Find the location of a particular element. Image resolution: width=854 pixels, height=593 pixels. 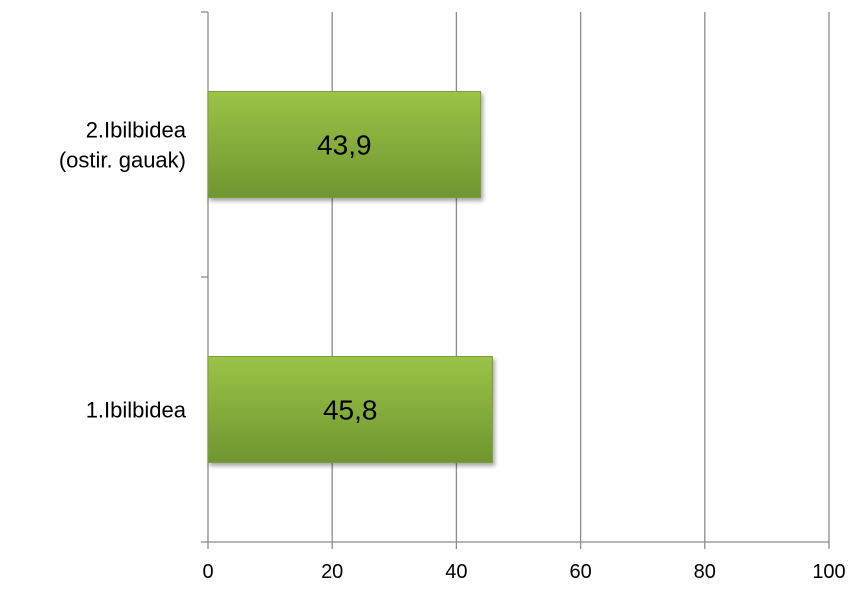

x-tick-label-60: 60 is located at coordinates (580, 572).